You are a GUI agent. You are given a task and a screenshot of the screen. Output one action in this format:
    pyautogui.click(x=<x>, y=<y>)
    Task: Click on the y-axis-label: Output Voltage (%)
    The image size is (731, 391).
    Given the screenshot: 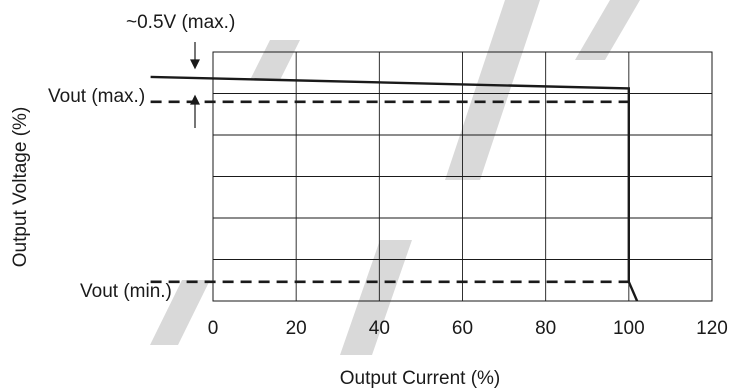 What is the action you would take?
    pyautogui.click(x=20, y=187)
    